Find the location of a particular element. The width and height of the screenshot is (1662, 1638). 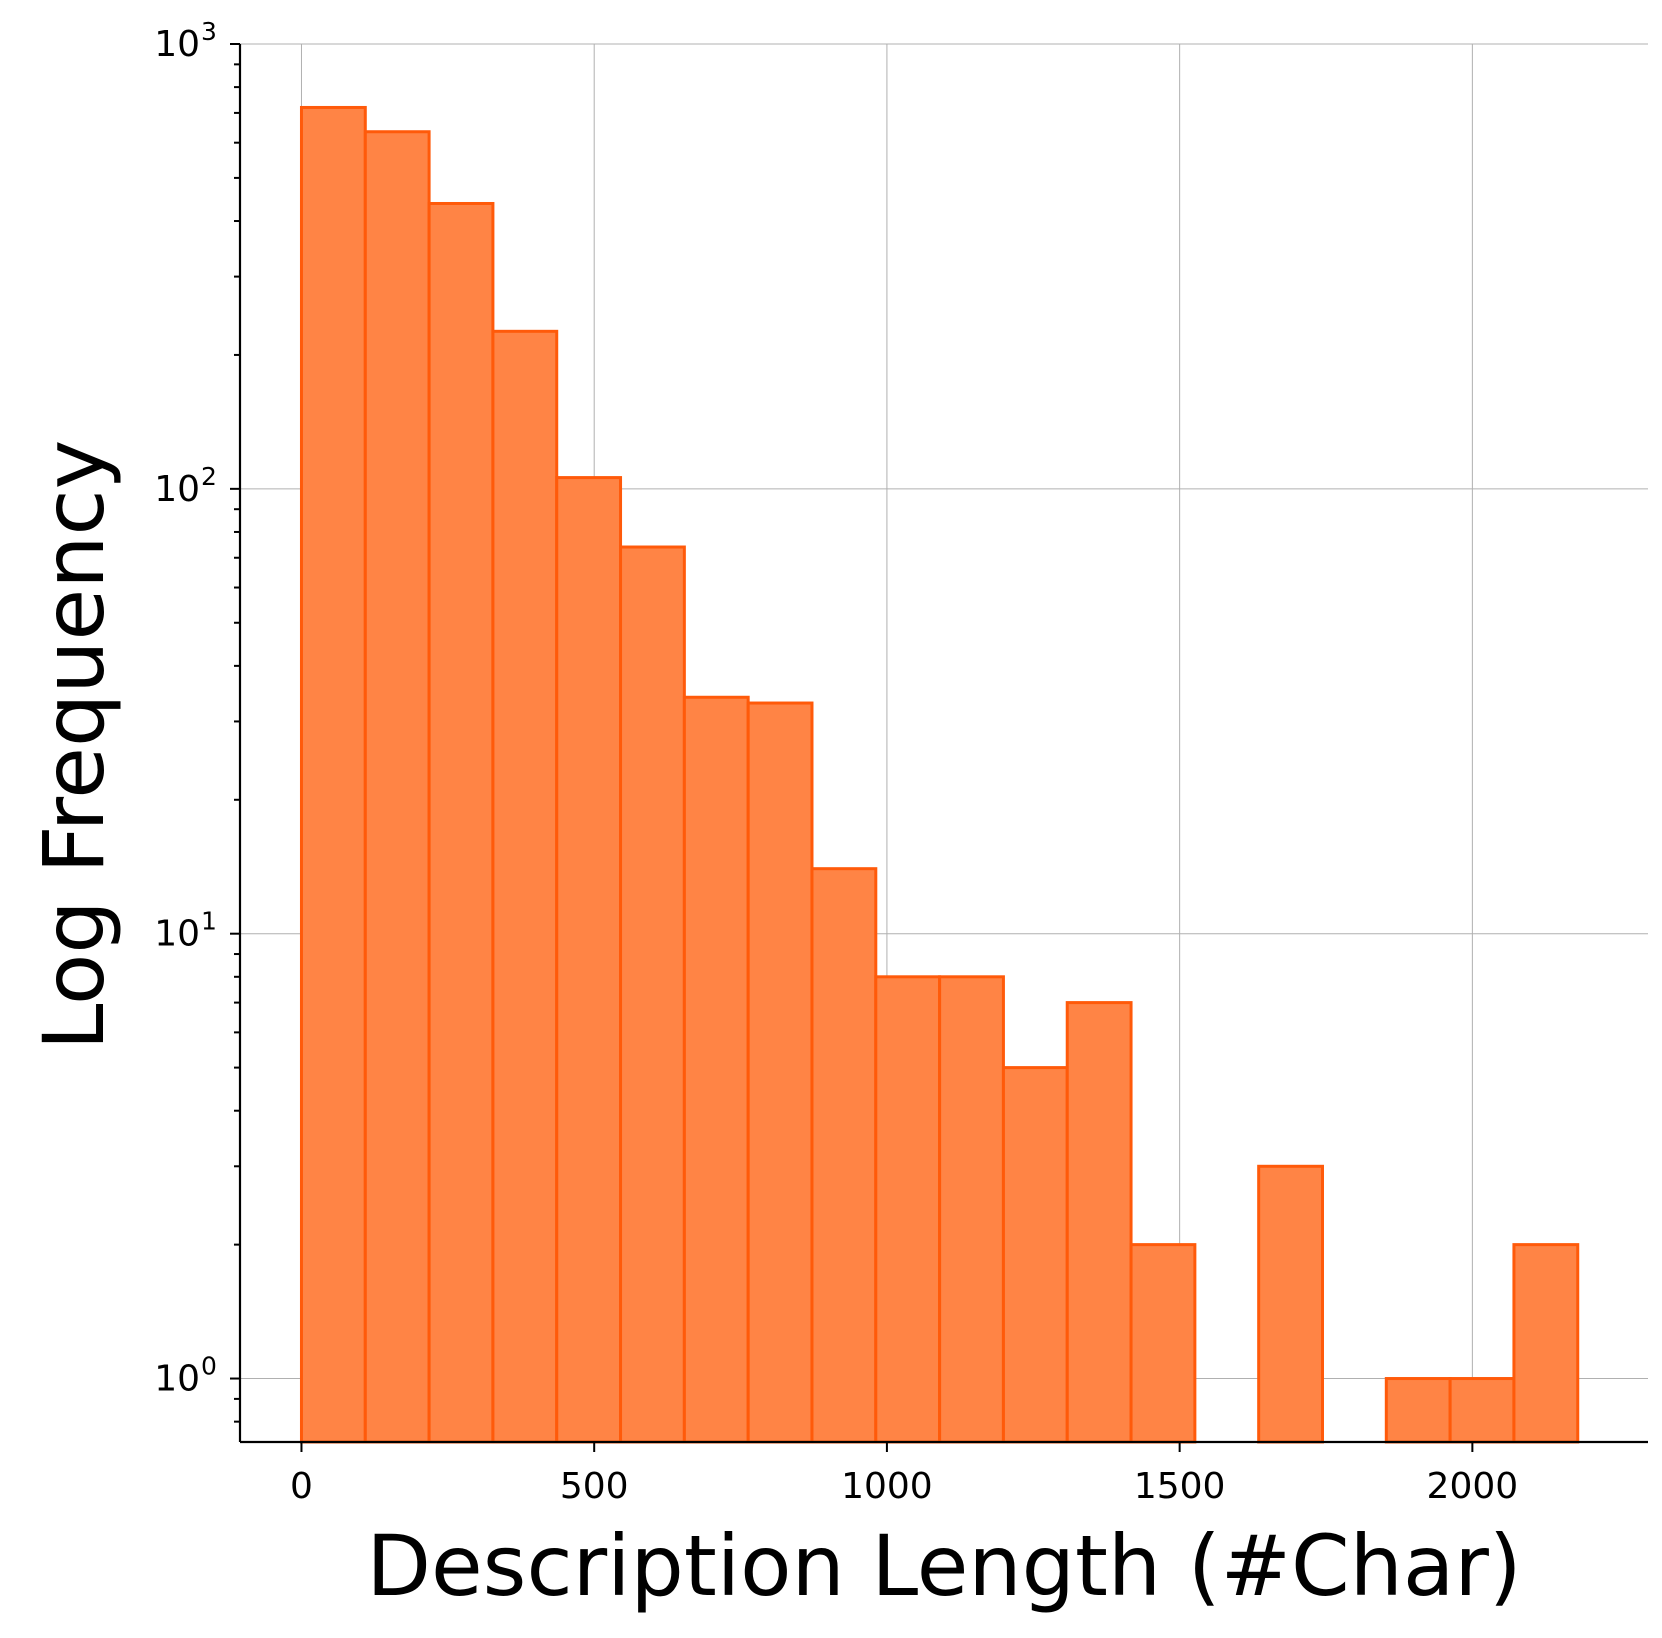

y-tick-label-exponent: 3 is located at coordinates (209, 31).